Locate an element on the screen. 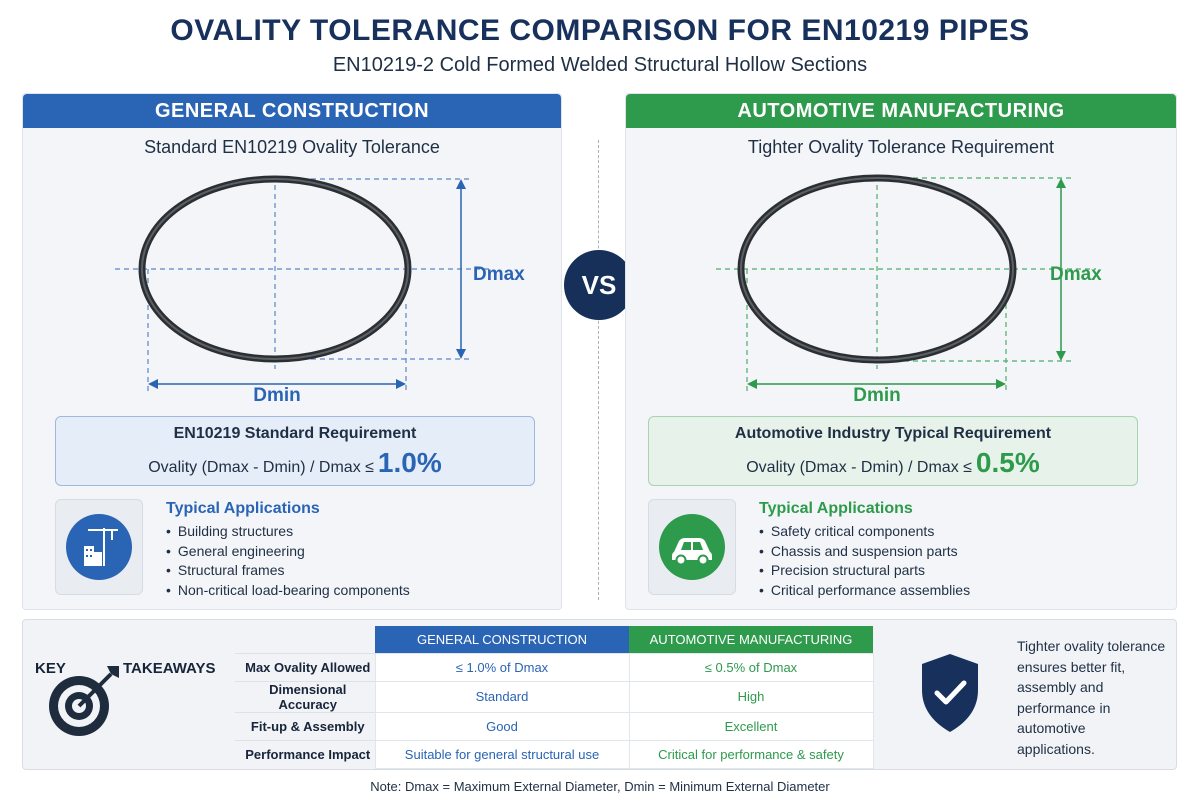 Image resolution: width=1200 pixels, height=800 pixels. panel-header-automotive: AUTOMOTIVE MANUFACTURING is located at coordinates (901, 111).